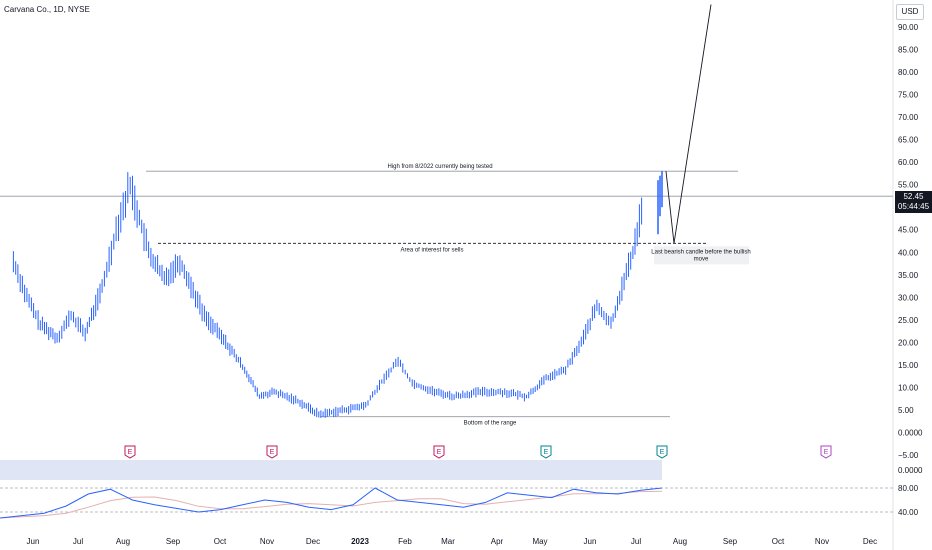  What do you see at coordinates (331, 470) in the screenshot?
I see `volume-band` at bounding box center [331, 470].